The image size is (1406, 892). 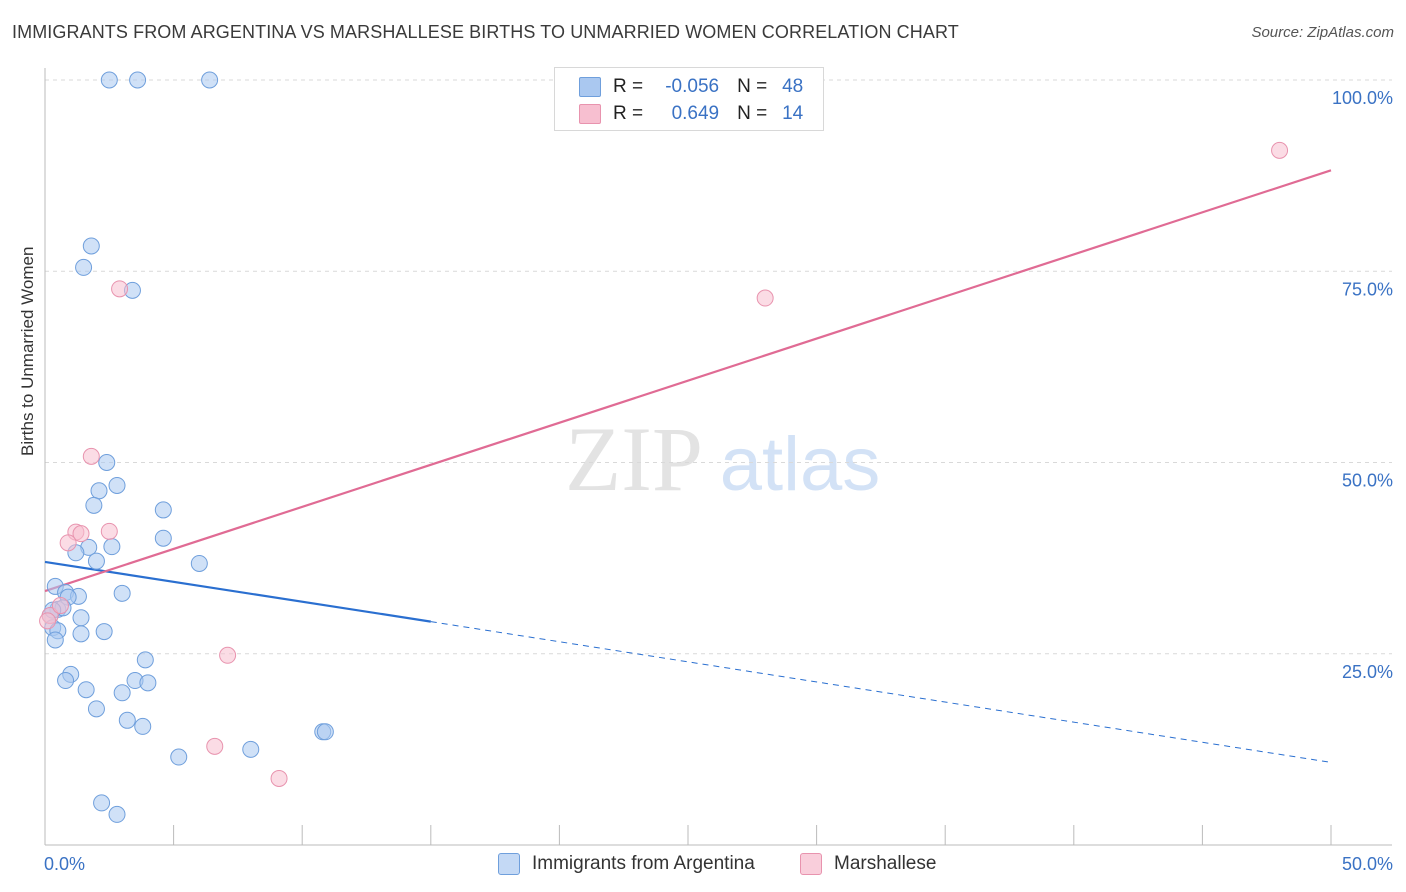 What do you see at coordinates (237, 591) in the screenshot?
I see `trendline-argentina` at bounding box center [237, 591].